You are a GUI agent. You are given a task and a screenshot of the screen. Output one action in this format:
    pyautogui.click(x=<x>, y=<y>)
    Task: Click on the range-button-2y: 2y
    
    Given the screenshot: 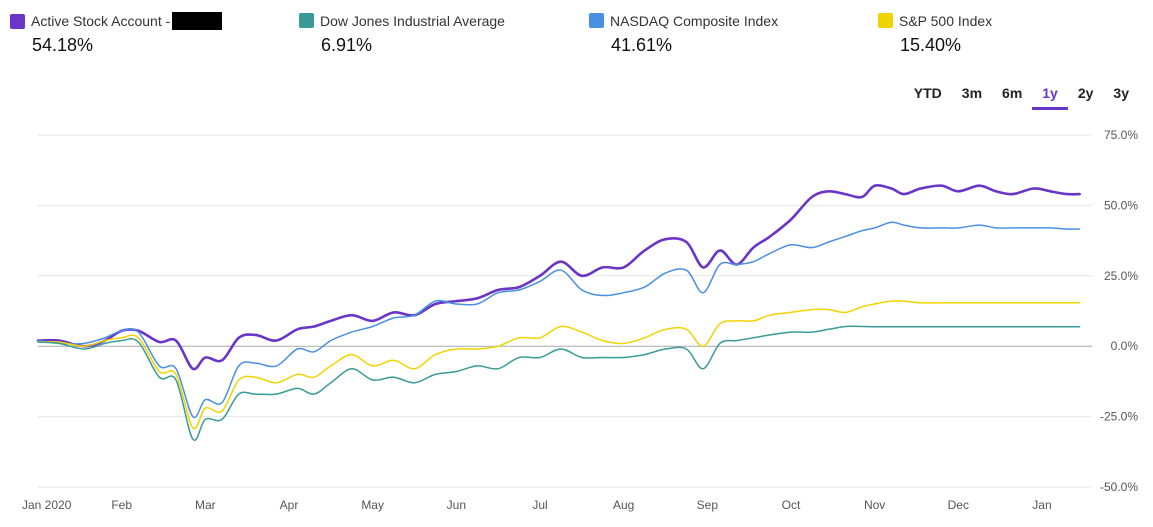 What is the action you would take?
    pyautogui.click(x=1085, y=93)
    